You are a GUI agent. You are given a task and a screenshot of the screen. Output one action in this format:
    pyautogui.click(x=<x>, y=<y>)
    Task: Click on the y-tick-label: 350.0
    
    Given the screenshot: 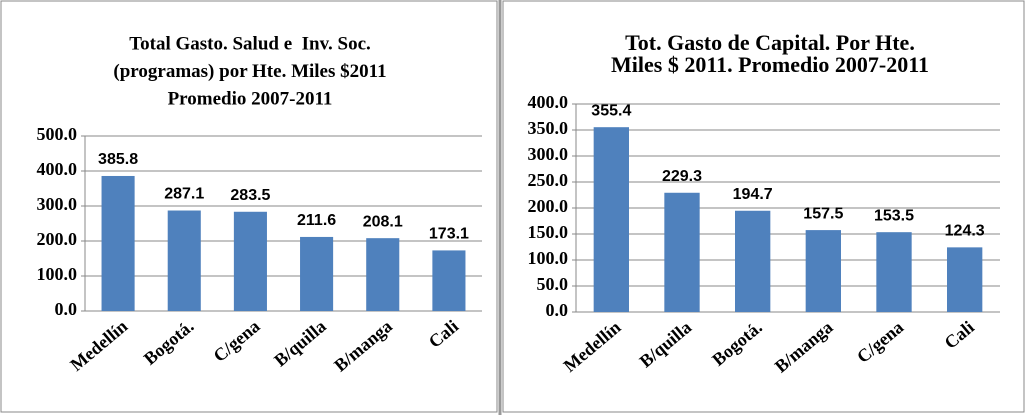 What is the action you would take?
    pyautogui.click(x=548, y=128)
    